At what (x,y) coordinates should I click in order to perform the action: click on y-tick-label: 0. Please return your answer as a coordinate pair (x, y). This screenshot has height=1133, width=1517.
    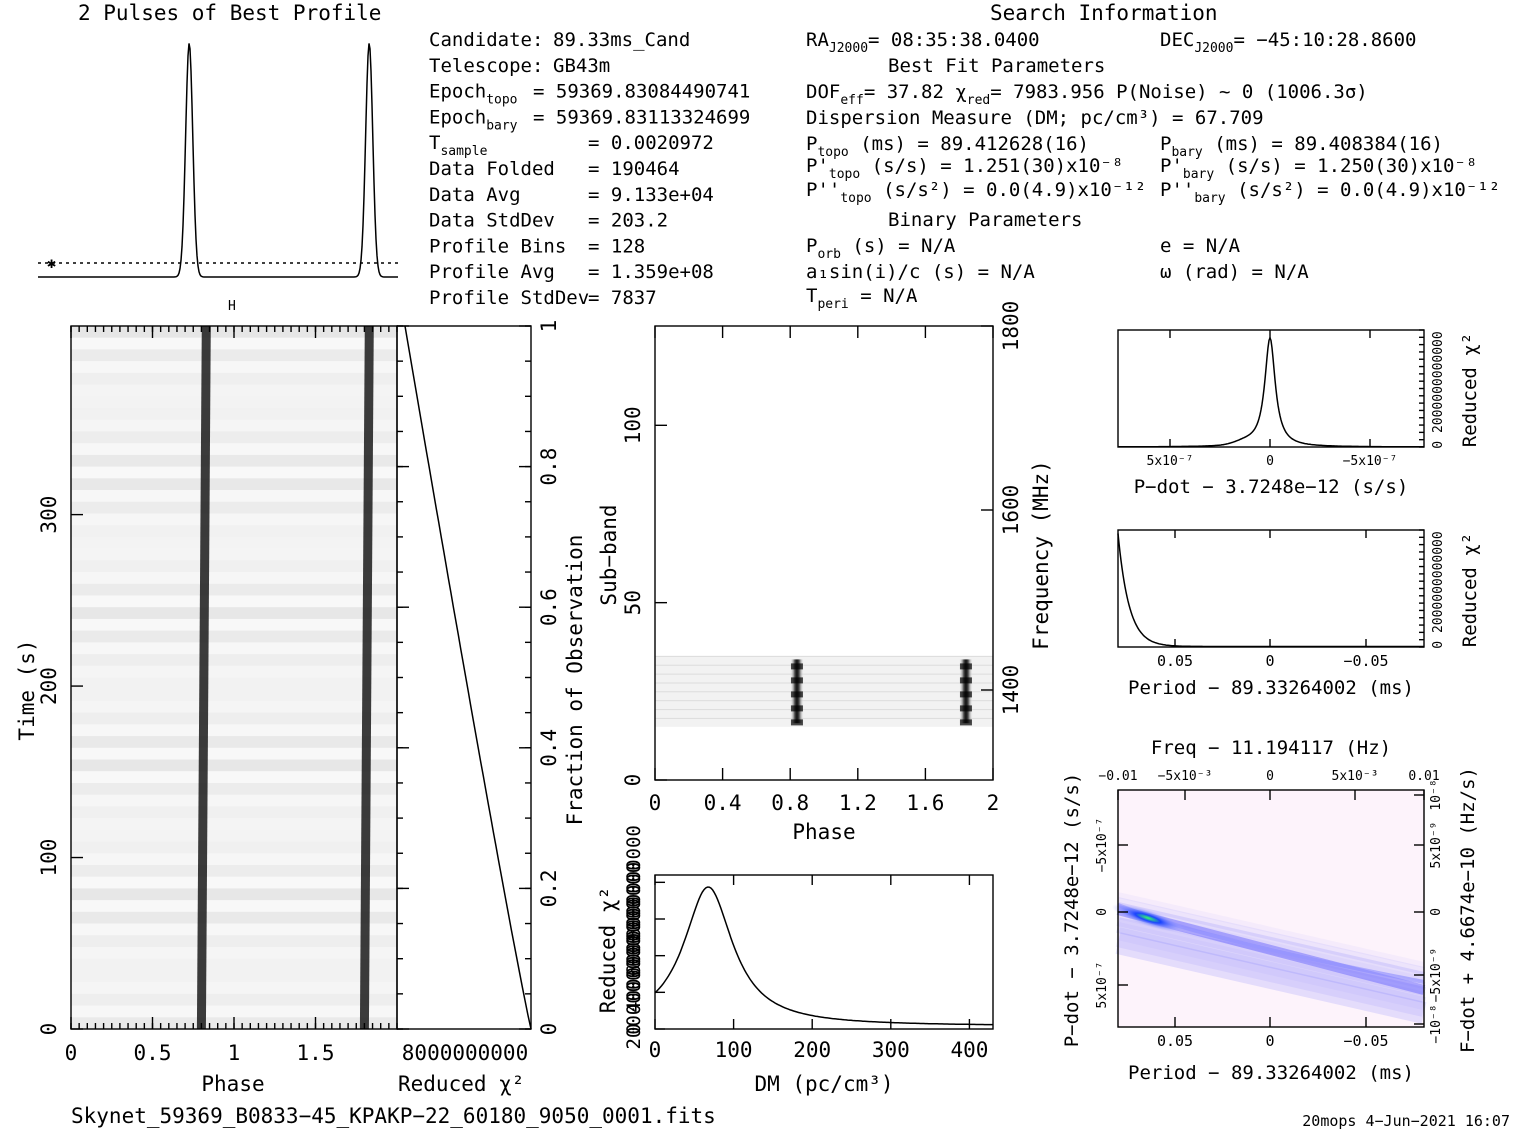
    Looking at the image, I should click on (633, 780).